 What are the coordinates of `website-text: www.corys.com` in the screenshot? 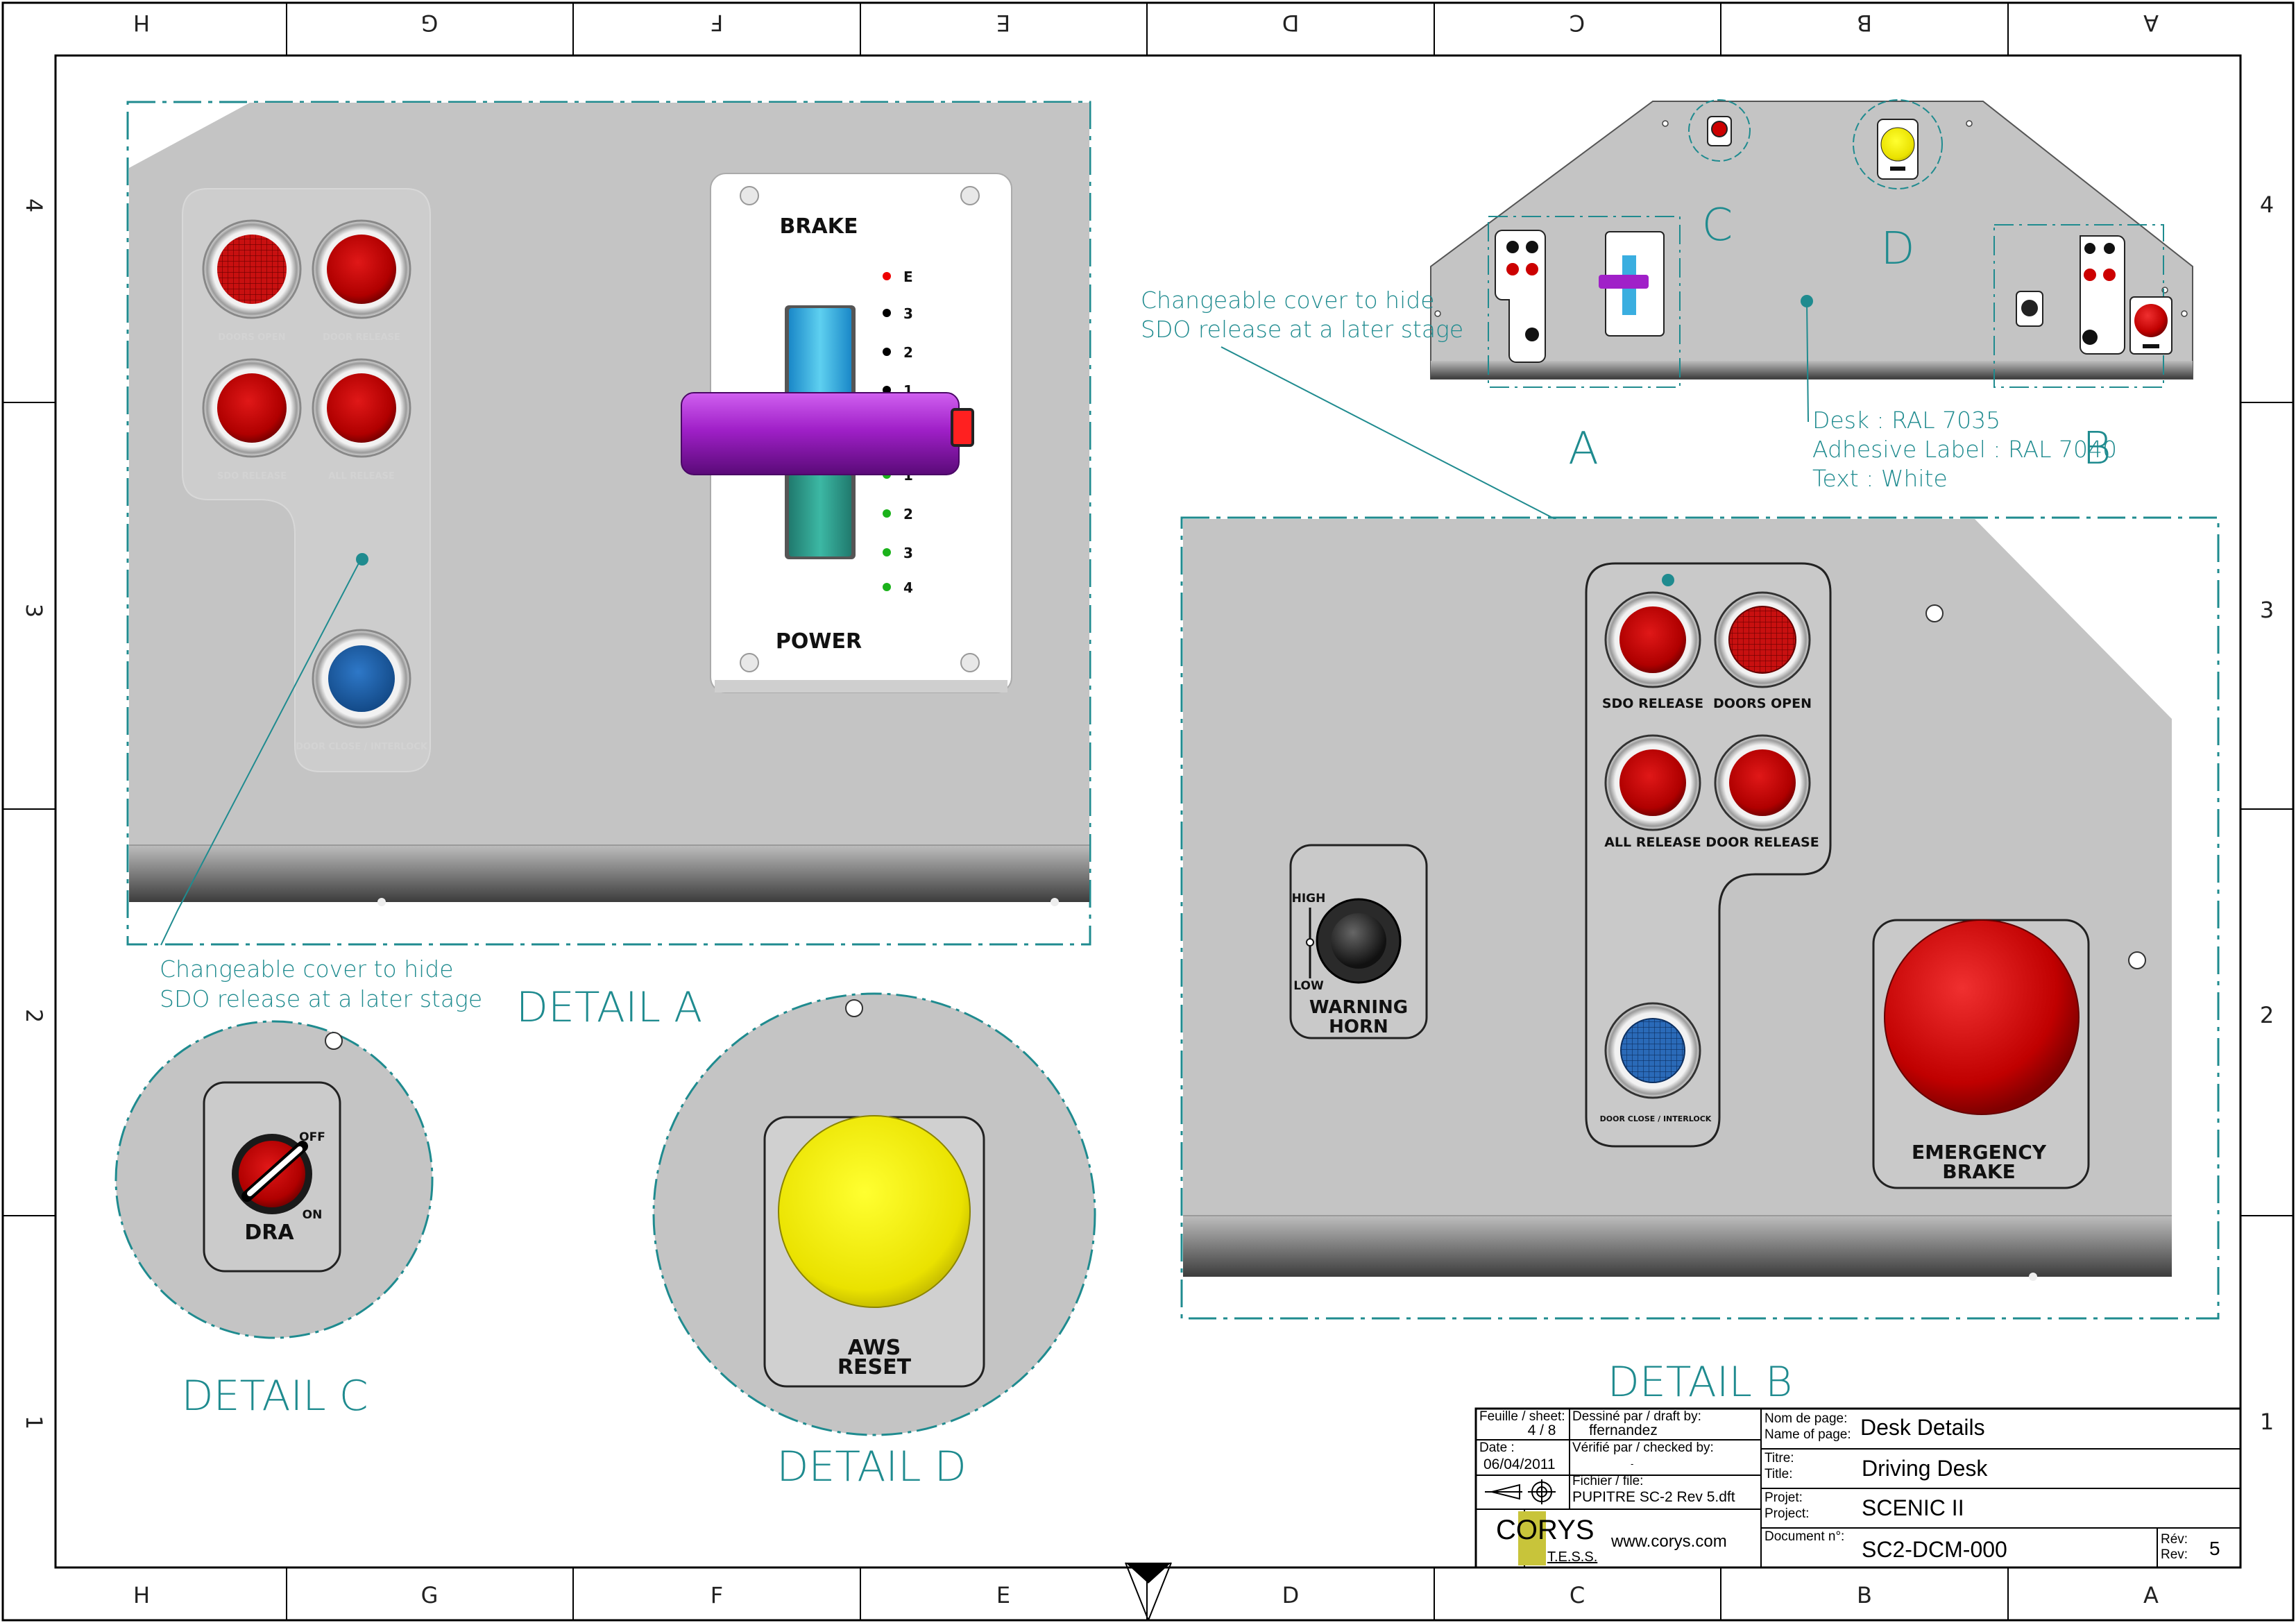 It's located at (1668, 1541).